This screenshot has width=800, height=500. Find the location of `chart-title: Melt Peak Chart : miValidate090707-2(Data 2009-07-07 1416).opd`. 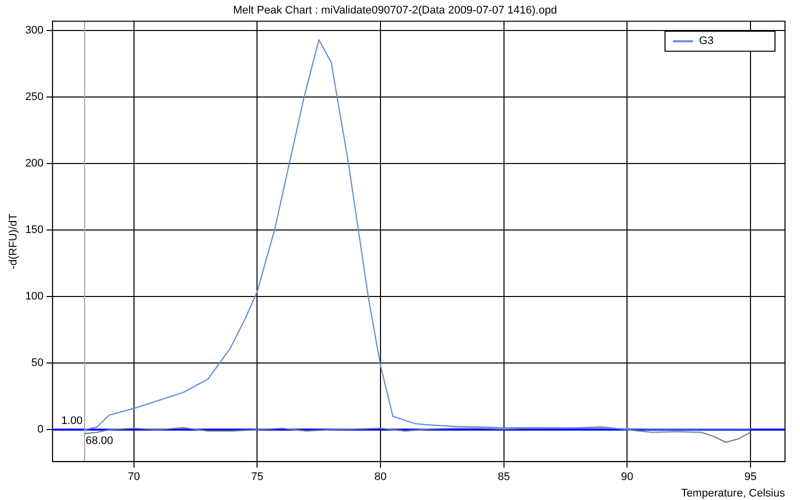

chart-title: Melt Peak Chart : miValidate090707-2(Data 2009-07-07 1416).opd is located at coordinates (395, 10).